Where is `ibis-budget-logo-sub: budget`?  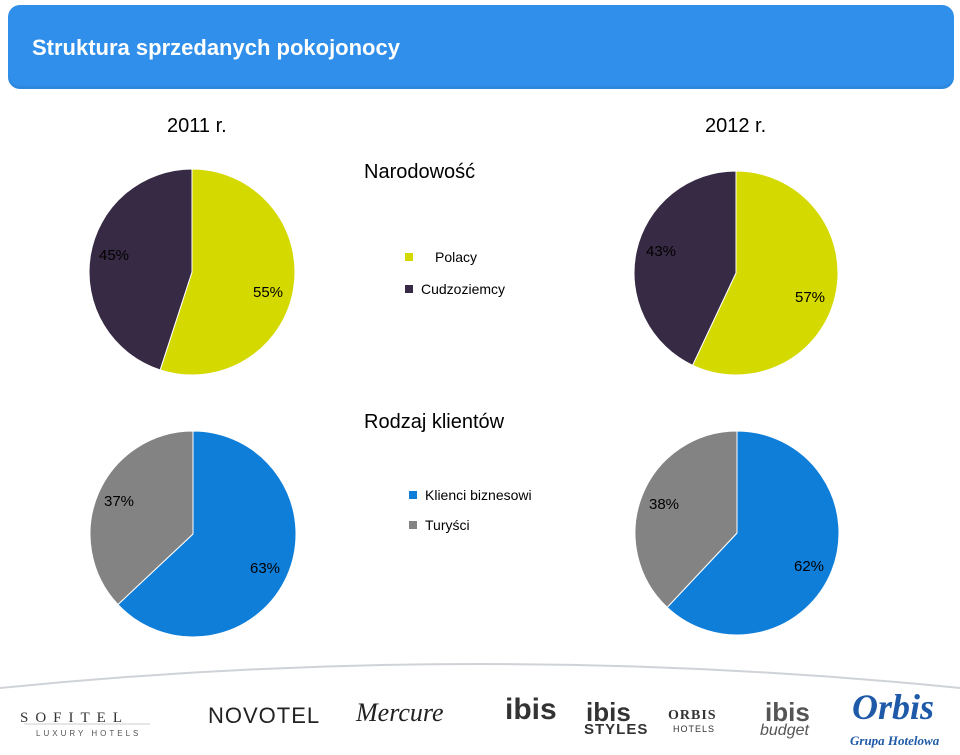 ibis-budget-logo-sub: budget is located at coordinates (784, 730).